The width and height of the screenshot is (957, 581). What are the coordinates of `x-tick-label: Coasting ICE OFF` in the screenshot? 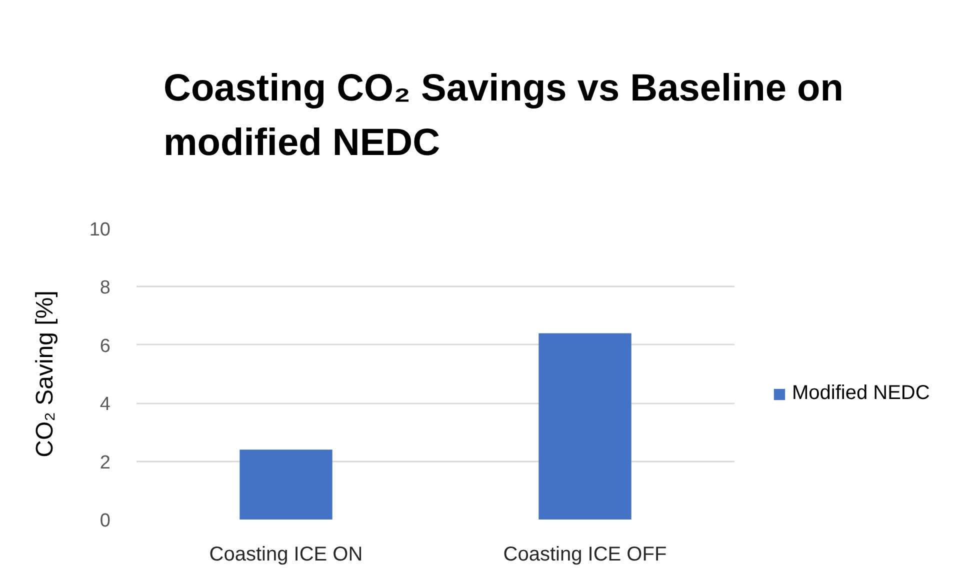 It's located at (585, 555).